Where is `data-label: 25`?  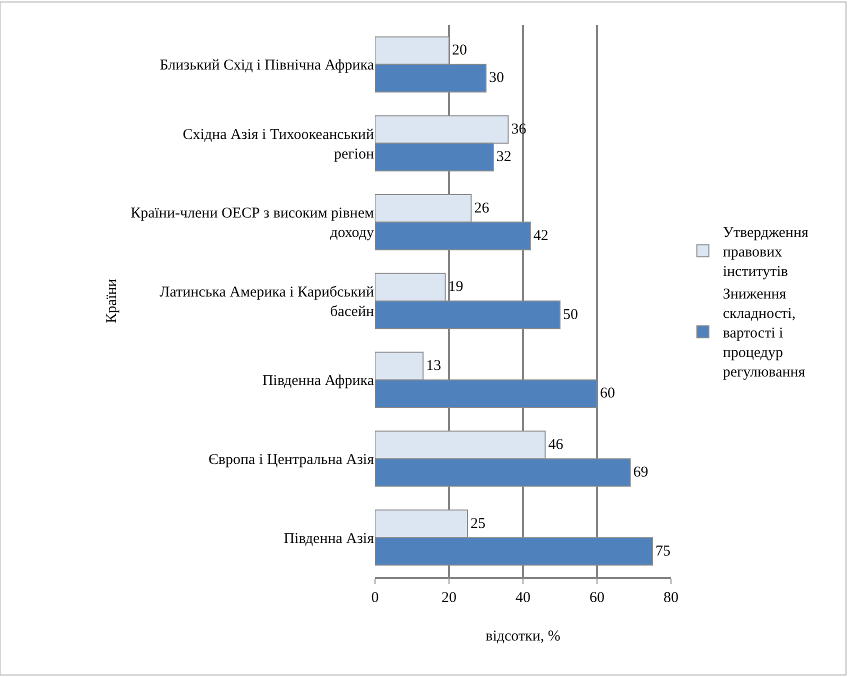
data-label: 25 is located at coordinates (478, 524).